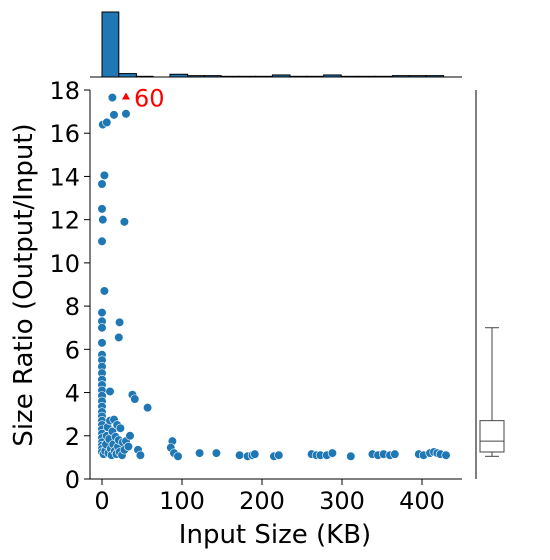 This screenshot has width=550, height=560. What do you see at coordinates (422, 501) in the screenshot?
I see `x-tick-label: 400` at bounding box center [422, 501].